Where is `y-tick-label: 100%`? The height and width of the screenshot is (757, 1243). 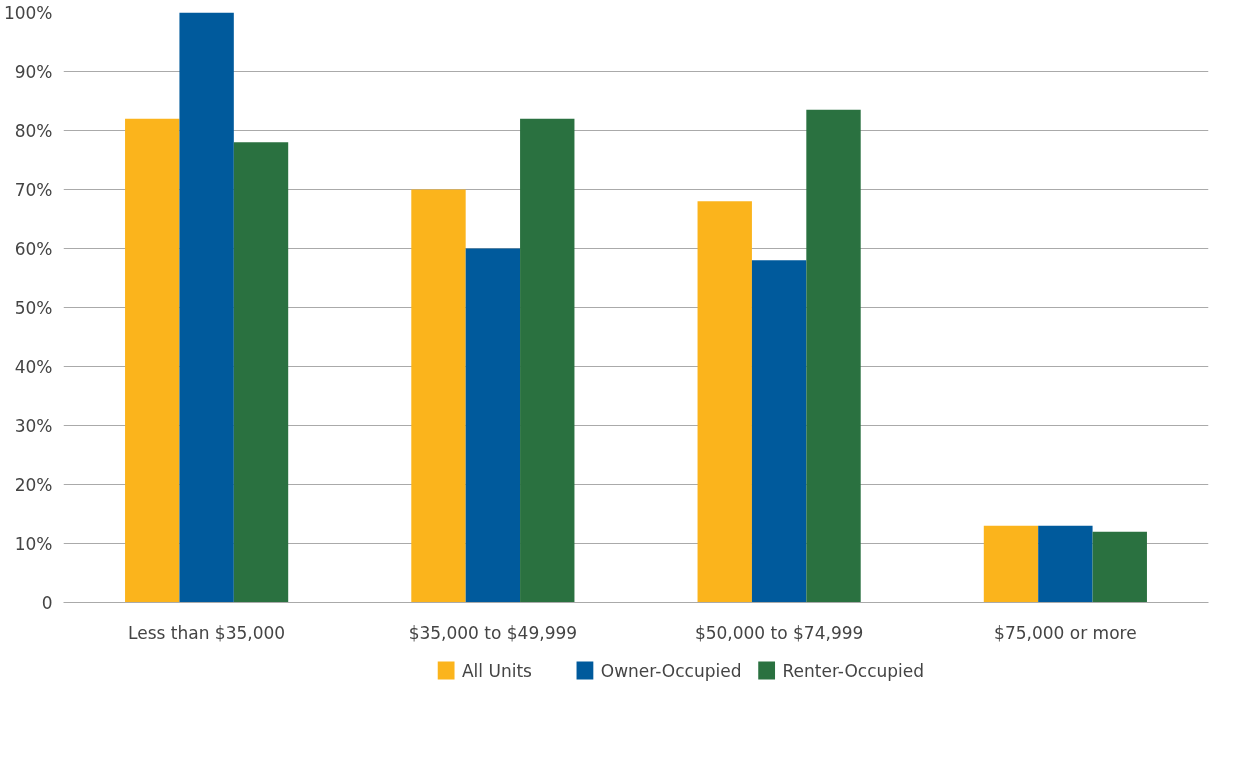
y-tick-label: 100% is located at coordinates (28, 12).